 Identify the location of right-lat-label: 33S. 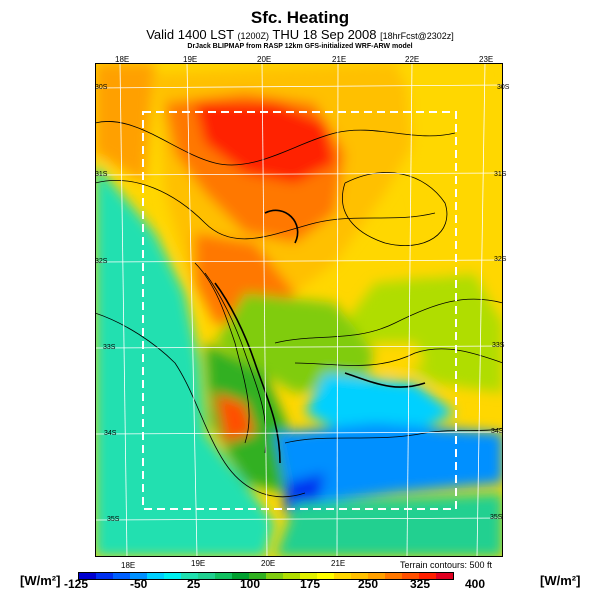
(498, 345).